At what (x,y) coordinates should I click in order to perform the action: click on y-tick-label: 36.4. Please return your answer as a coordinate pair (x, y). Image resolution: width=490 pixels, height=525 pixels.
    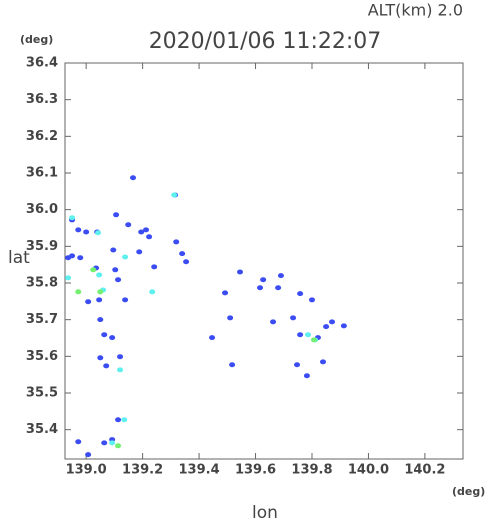
    Looking at the image, I should click on (42, 63).